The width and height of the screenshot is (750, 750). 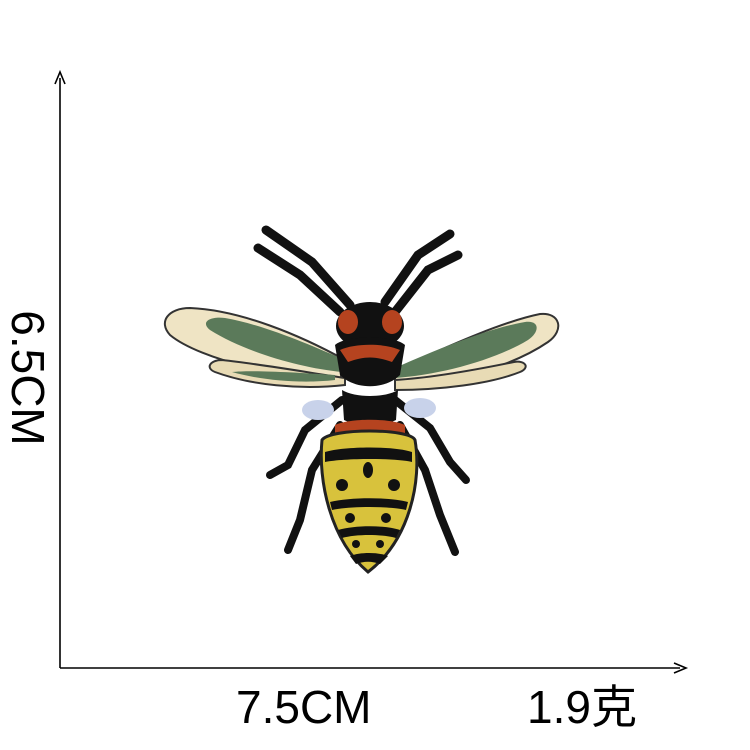 What do you see at coordinates (358, 271) in the screenshot?
I see `antennae` at bounding box center [358, 271].